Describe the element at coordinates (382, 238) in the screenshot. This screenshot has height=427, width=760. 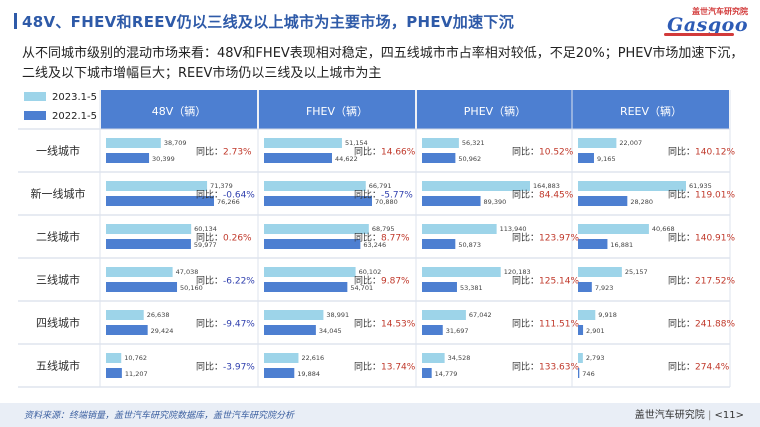
I see `yoy-label: 同比：8.77%` at that location.